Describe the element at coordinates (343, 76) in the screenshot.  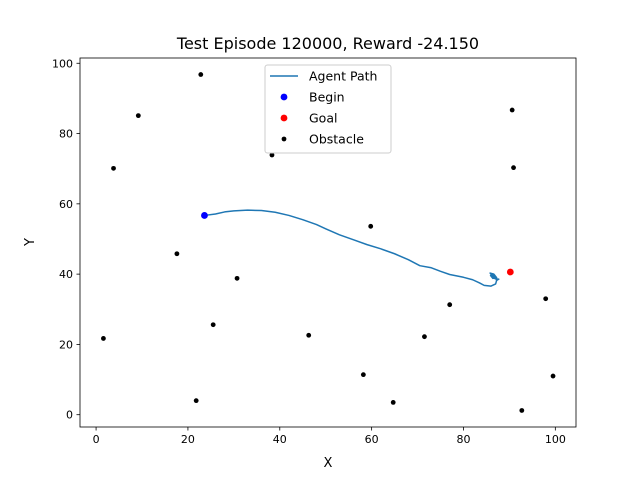
I see `legend-label: Agent Path` at that location.